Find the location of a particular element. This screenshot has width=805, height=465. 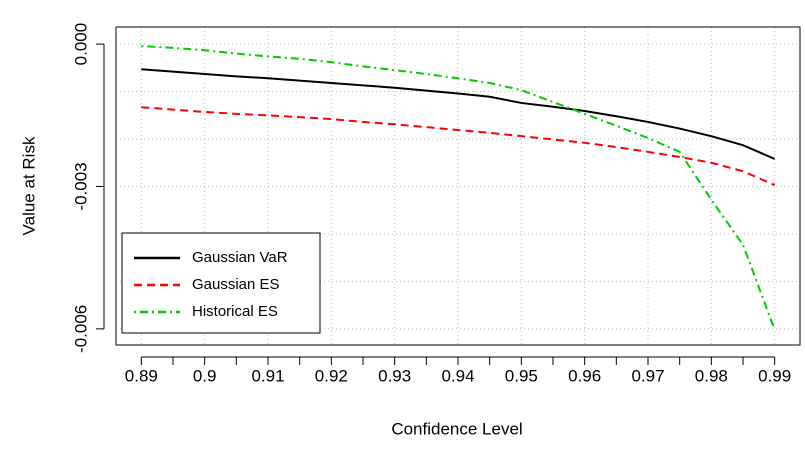

y-axis-label: Value at Risk is located at coordinates (28, 185).